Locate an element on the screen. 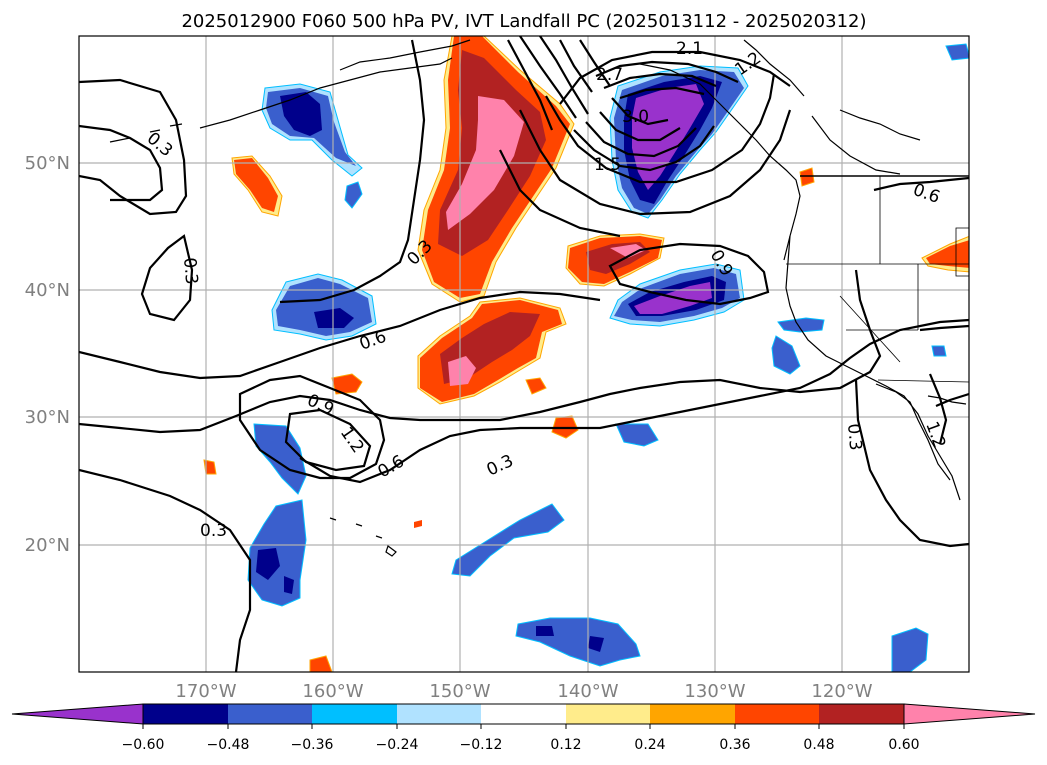 Image resolution: width=1047 pixels, height=765 pixels. colorbar-tick-label: −0.48 is located at coordinates (228, 745).